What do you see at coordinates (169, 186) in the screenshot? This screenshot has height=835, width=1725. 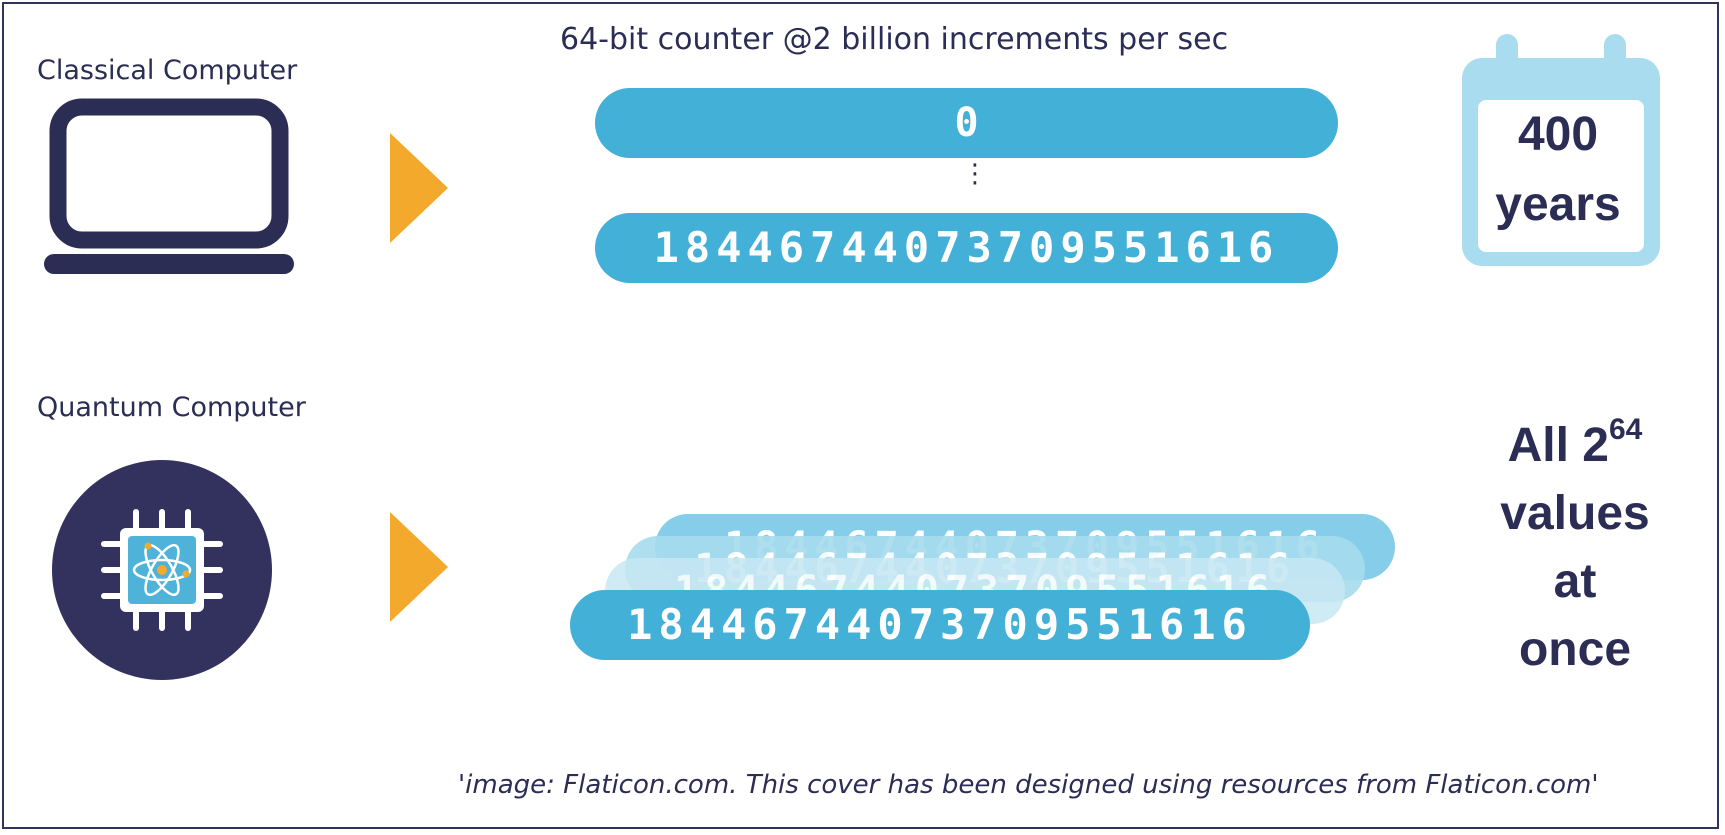 I see `laptop-icon` at bounding box center [169, 186].